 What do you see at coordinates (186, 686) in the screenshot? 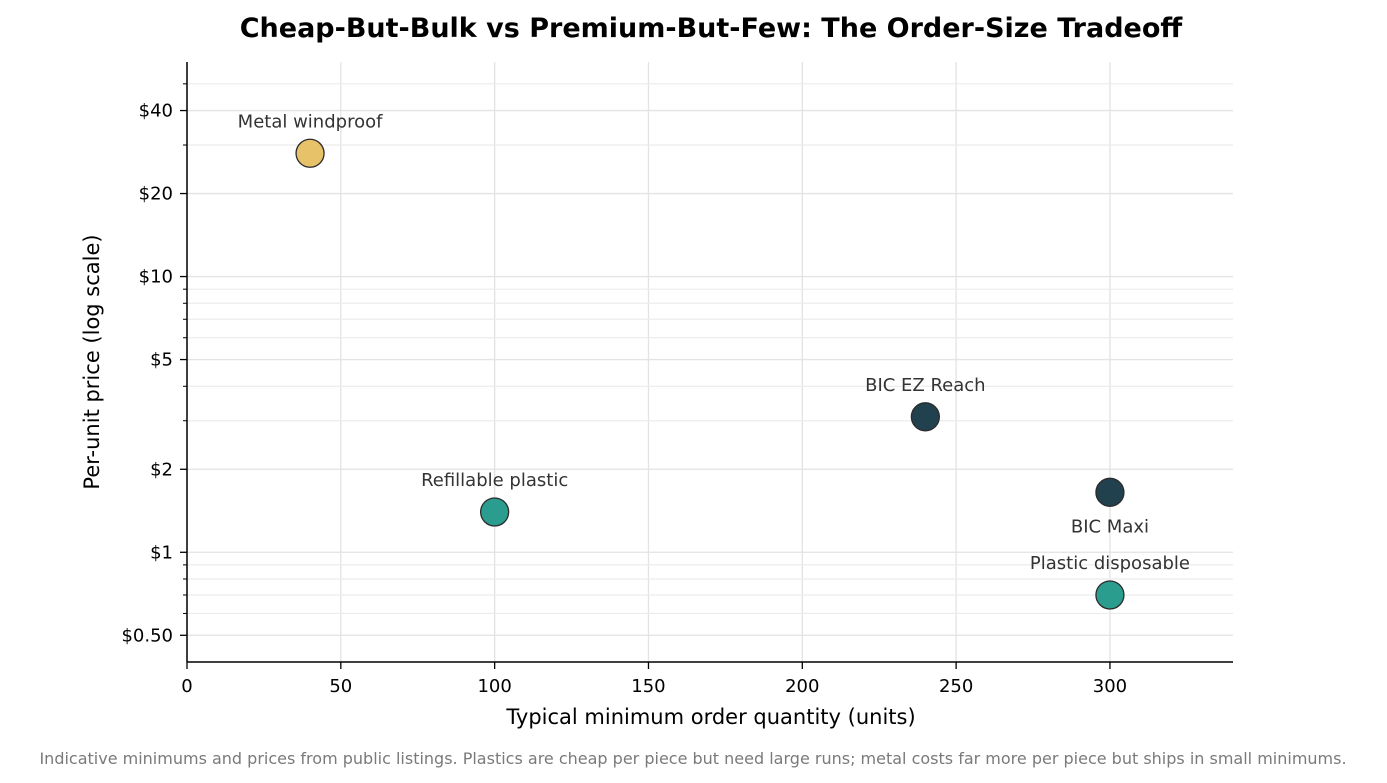
I see `x-tick-label: 0` at bounding box center [186, 686].